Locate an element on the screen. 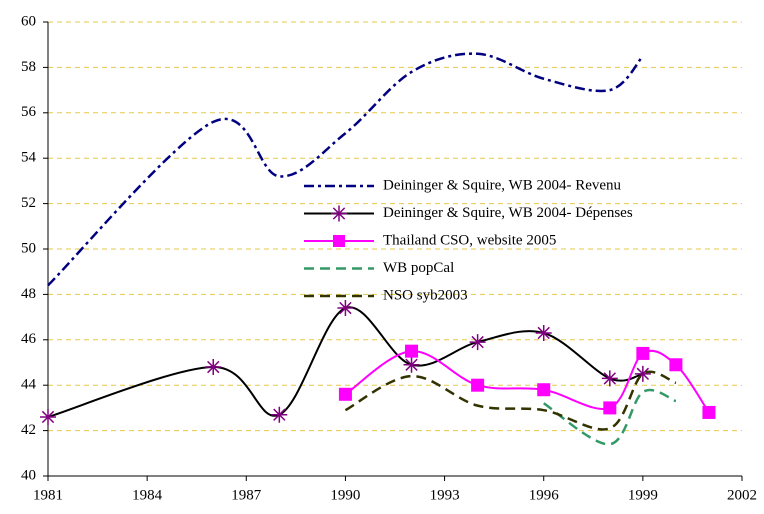 Image resolution: width=764 pixels, height=514 pixels. y-tick-label: 58 is located at coordinates (28, 67).